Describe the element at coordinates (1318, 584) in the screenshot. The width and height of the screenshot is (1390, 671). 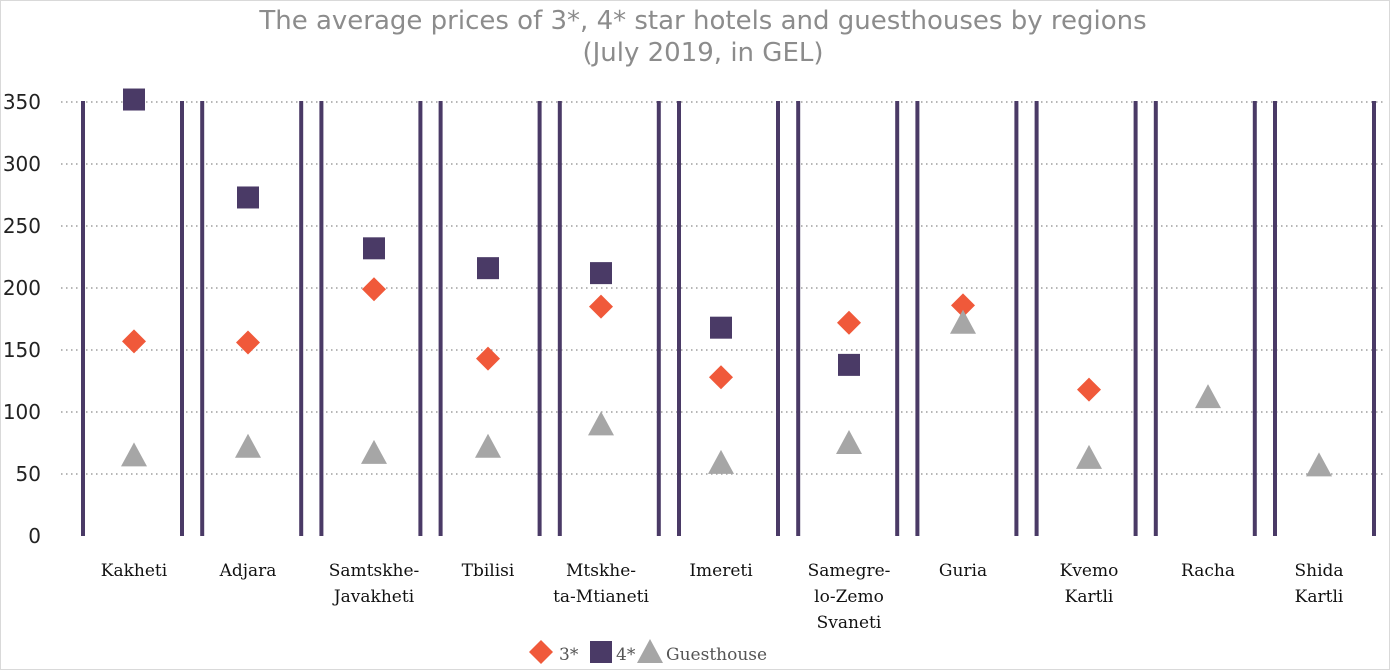
I see `x-tick-label: Shida Kartli` at that location.